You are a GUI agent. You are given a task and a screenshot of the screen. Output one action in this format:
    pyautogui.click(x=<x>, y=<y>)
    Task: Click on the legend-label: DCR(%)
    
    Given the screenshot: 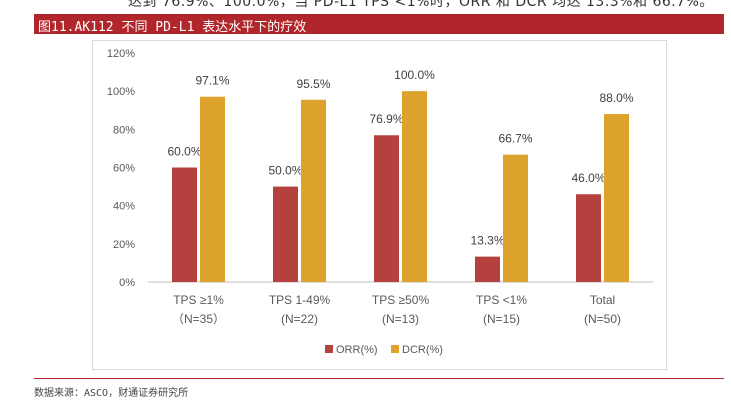 What is the action you would take?
    pyautogui.click(x=422, y=350)
    